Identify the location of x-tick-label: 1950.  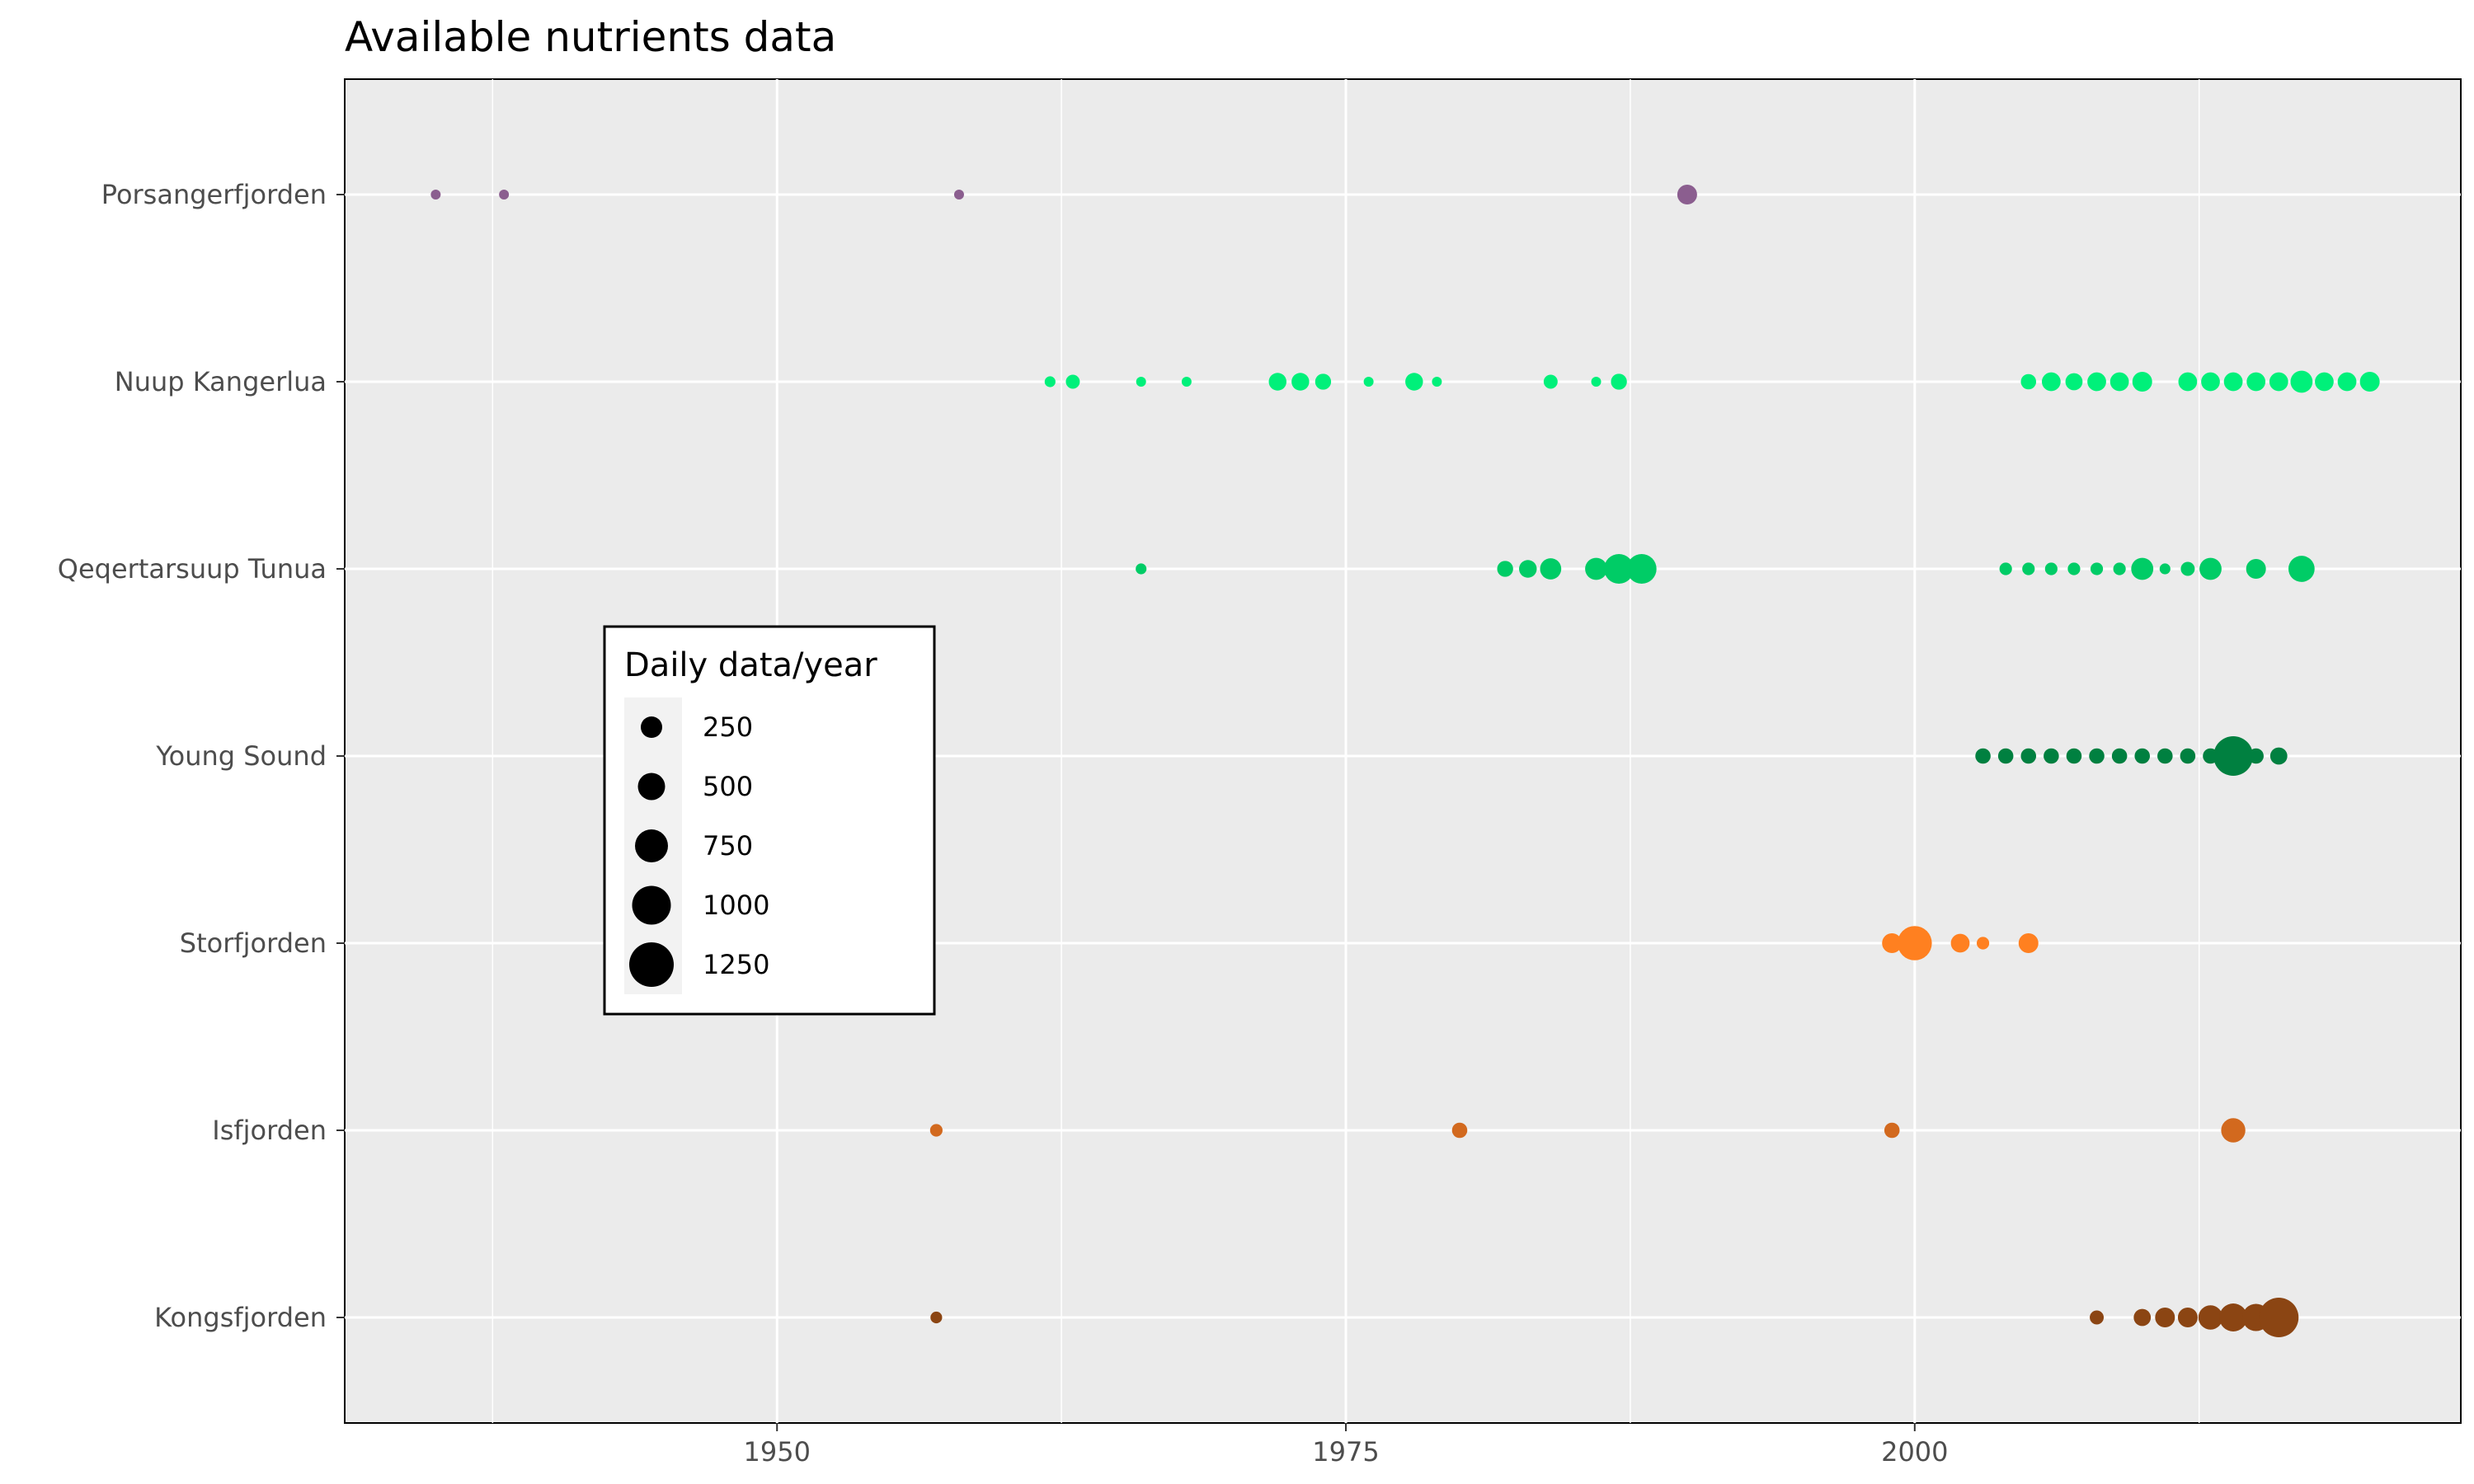
(777, 1452).